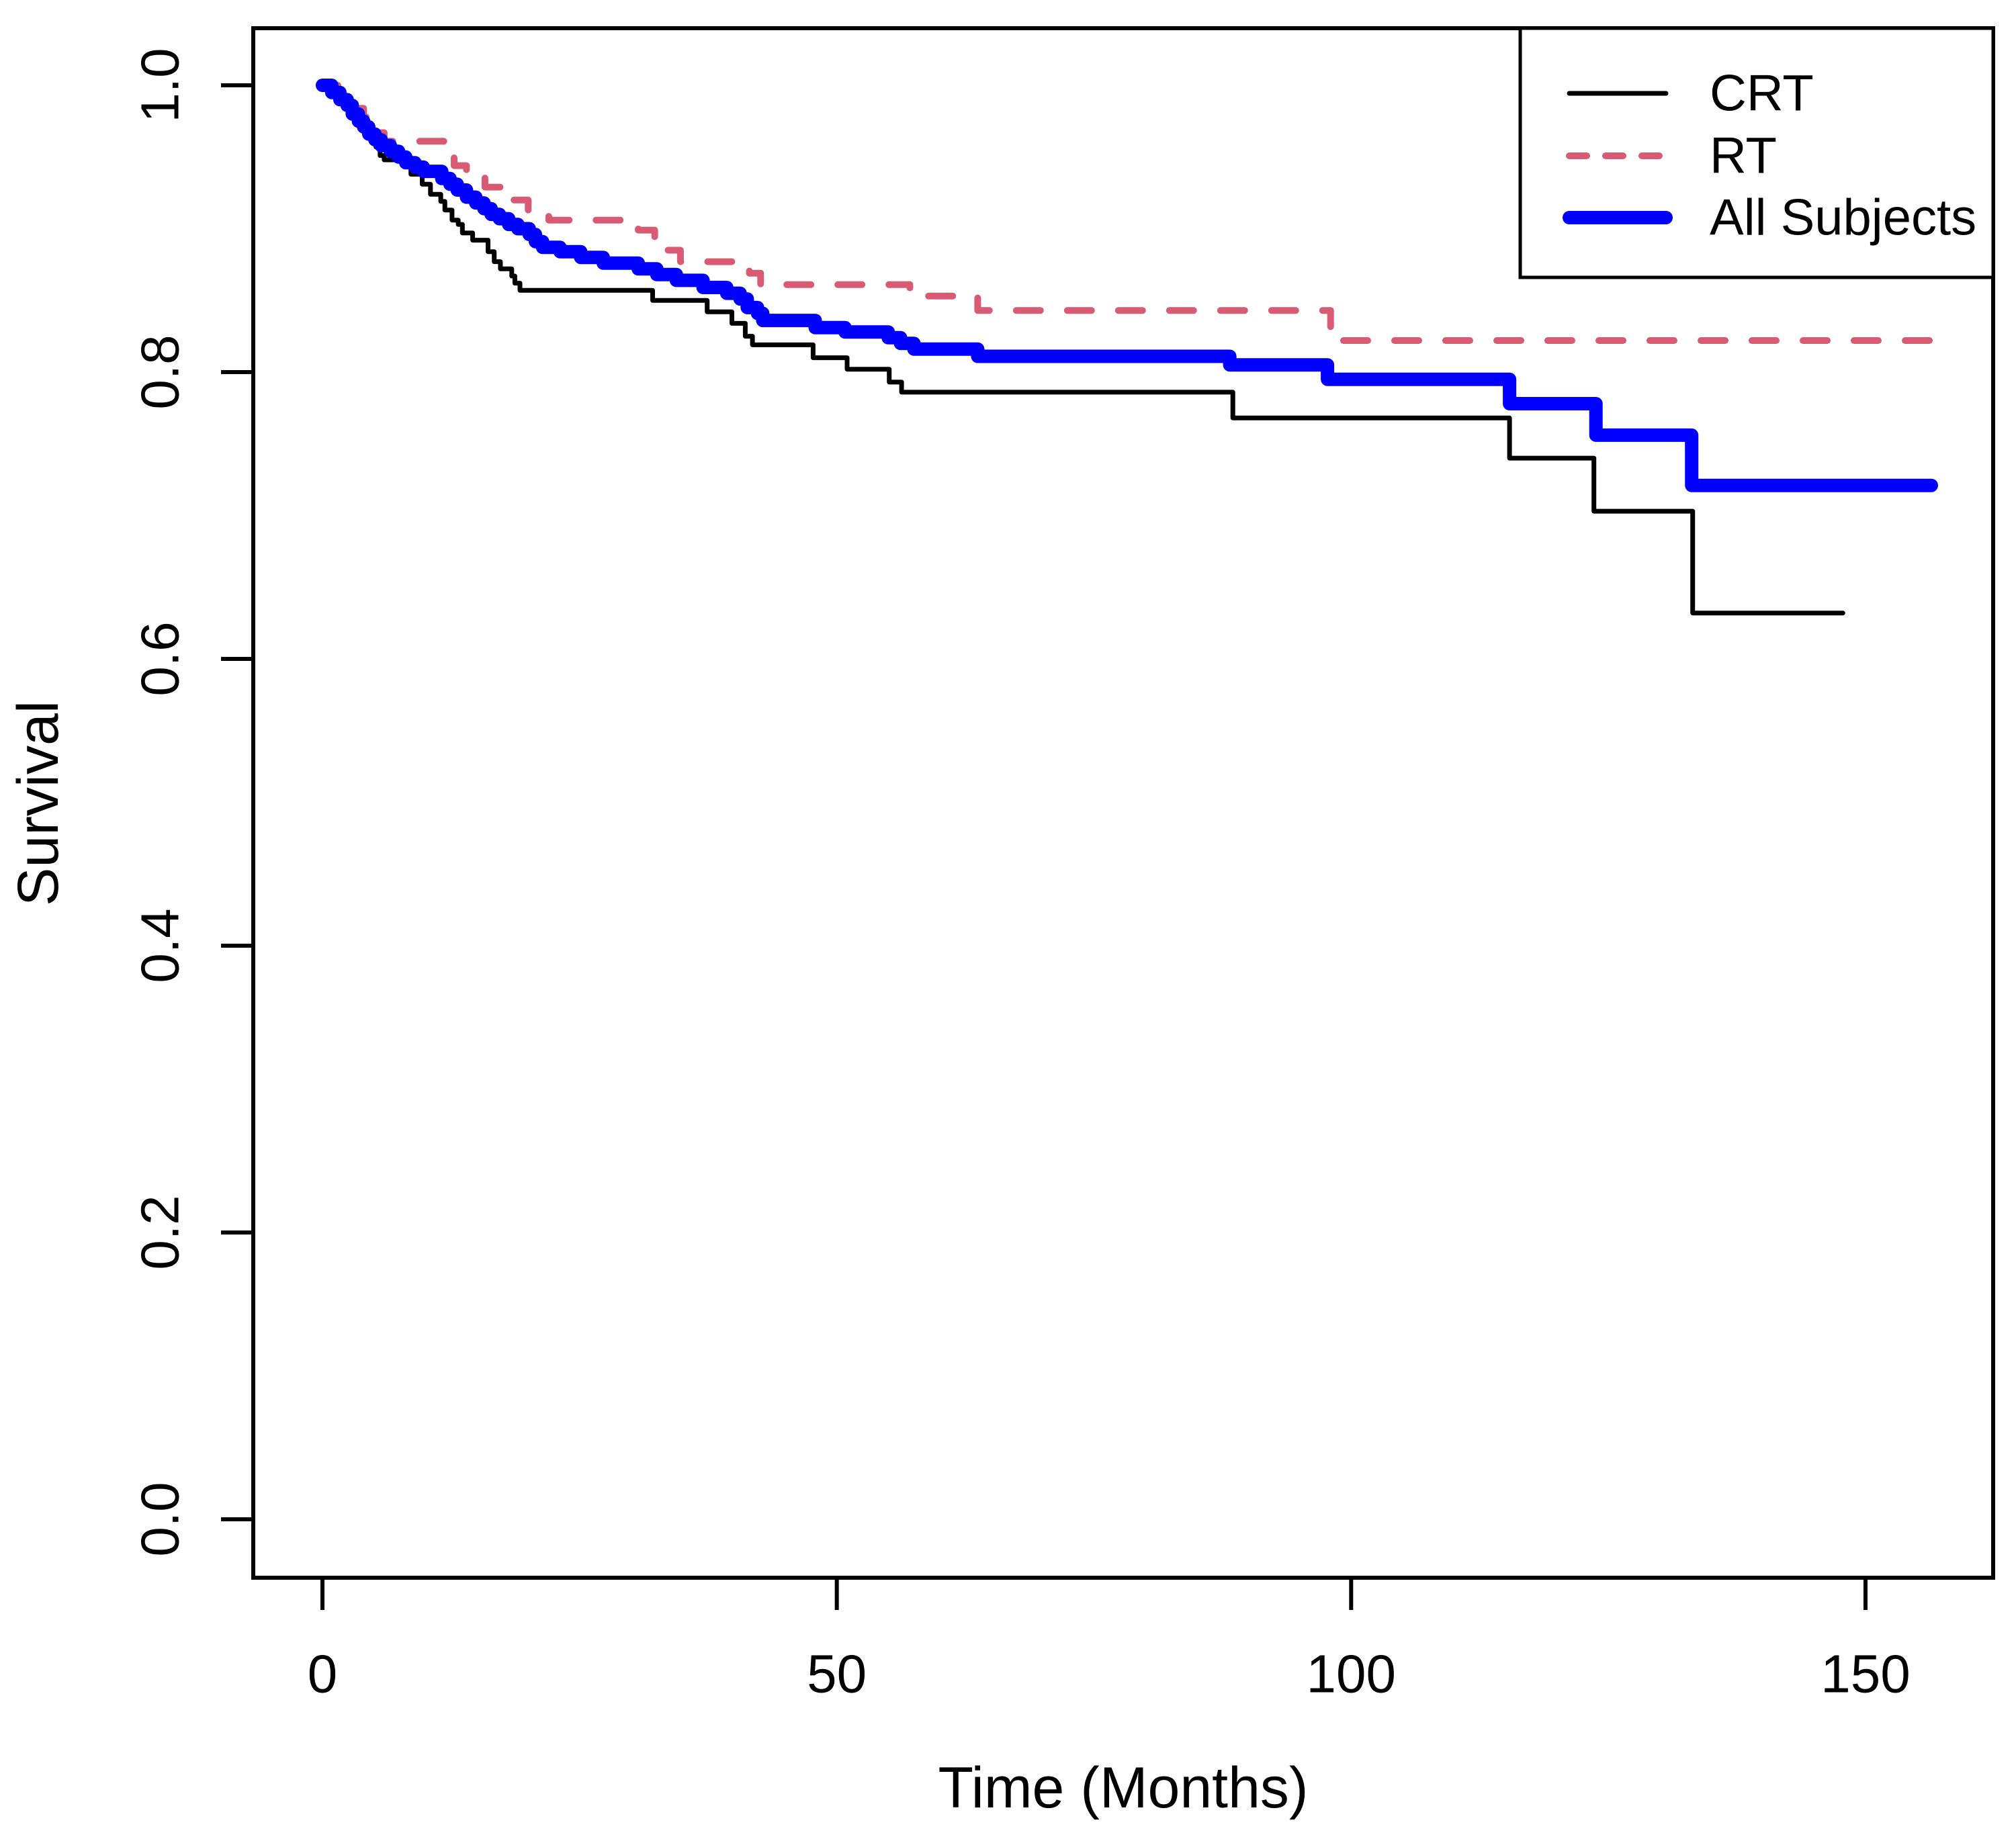  What do you see at coordinates (1109, 1641) in the screenshot?
I see `x-axis: 0 50 100 150` at bounding box center [1109, 1641].